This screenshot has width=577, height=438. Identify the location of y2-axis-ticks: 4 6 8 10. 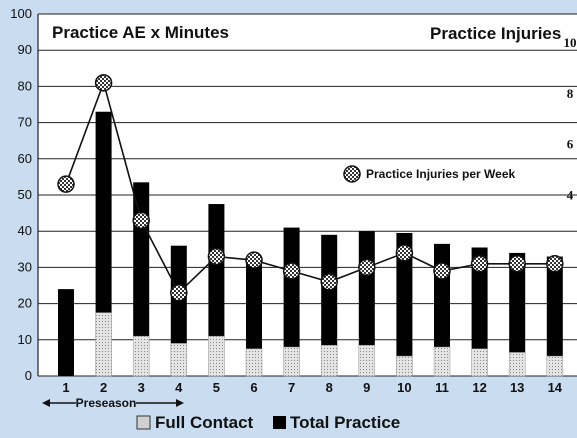
(570, 118).